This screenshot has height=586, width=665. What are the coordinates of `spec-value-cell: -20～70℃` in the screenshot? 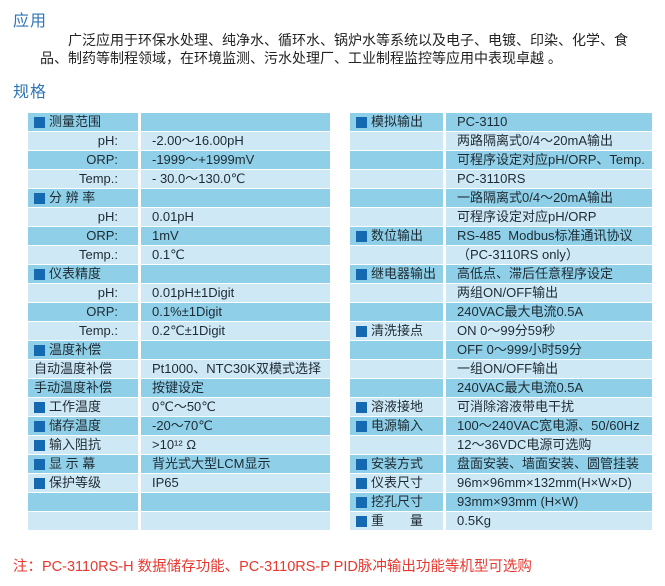 It's located at (235, 426).